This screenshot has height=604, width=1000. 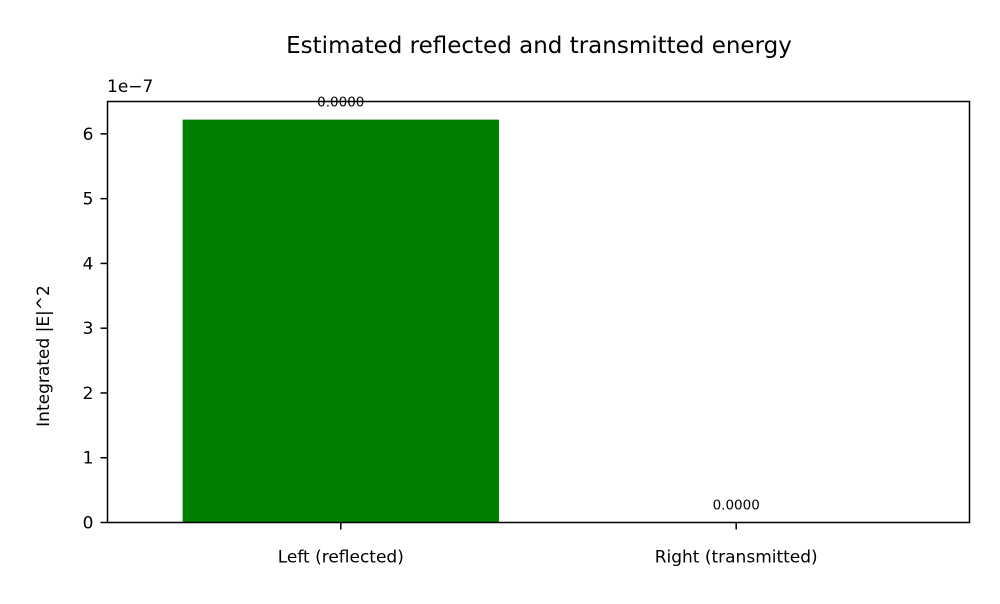 What do you see at coordinates (341, 558) in the screenshot?
I see `x-tick-label: Left (reflected)` at bounding box center [341, 558].